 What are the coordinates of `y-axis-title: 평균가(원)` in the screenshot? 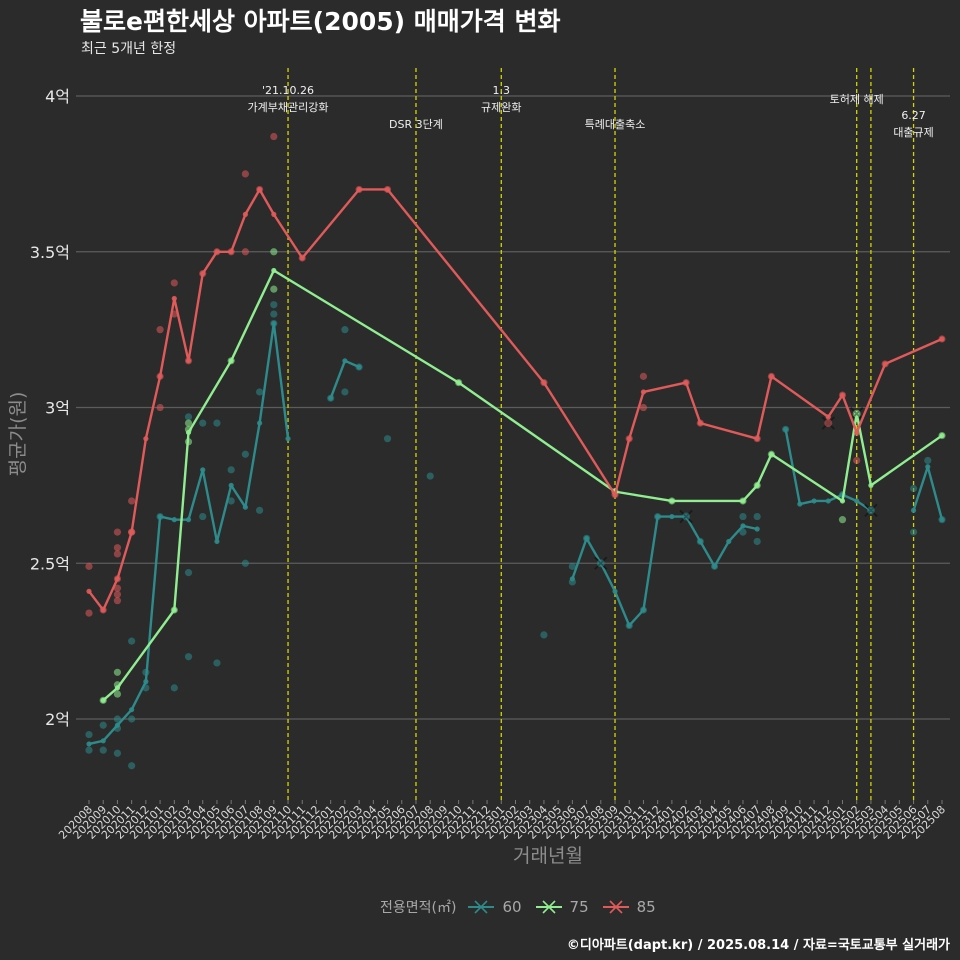 It's located at (18, 434).